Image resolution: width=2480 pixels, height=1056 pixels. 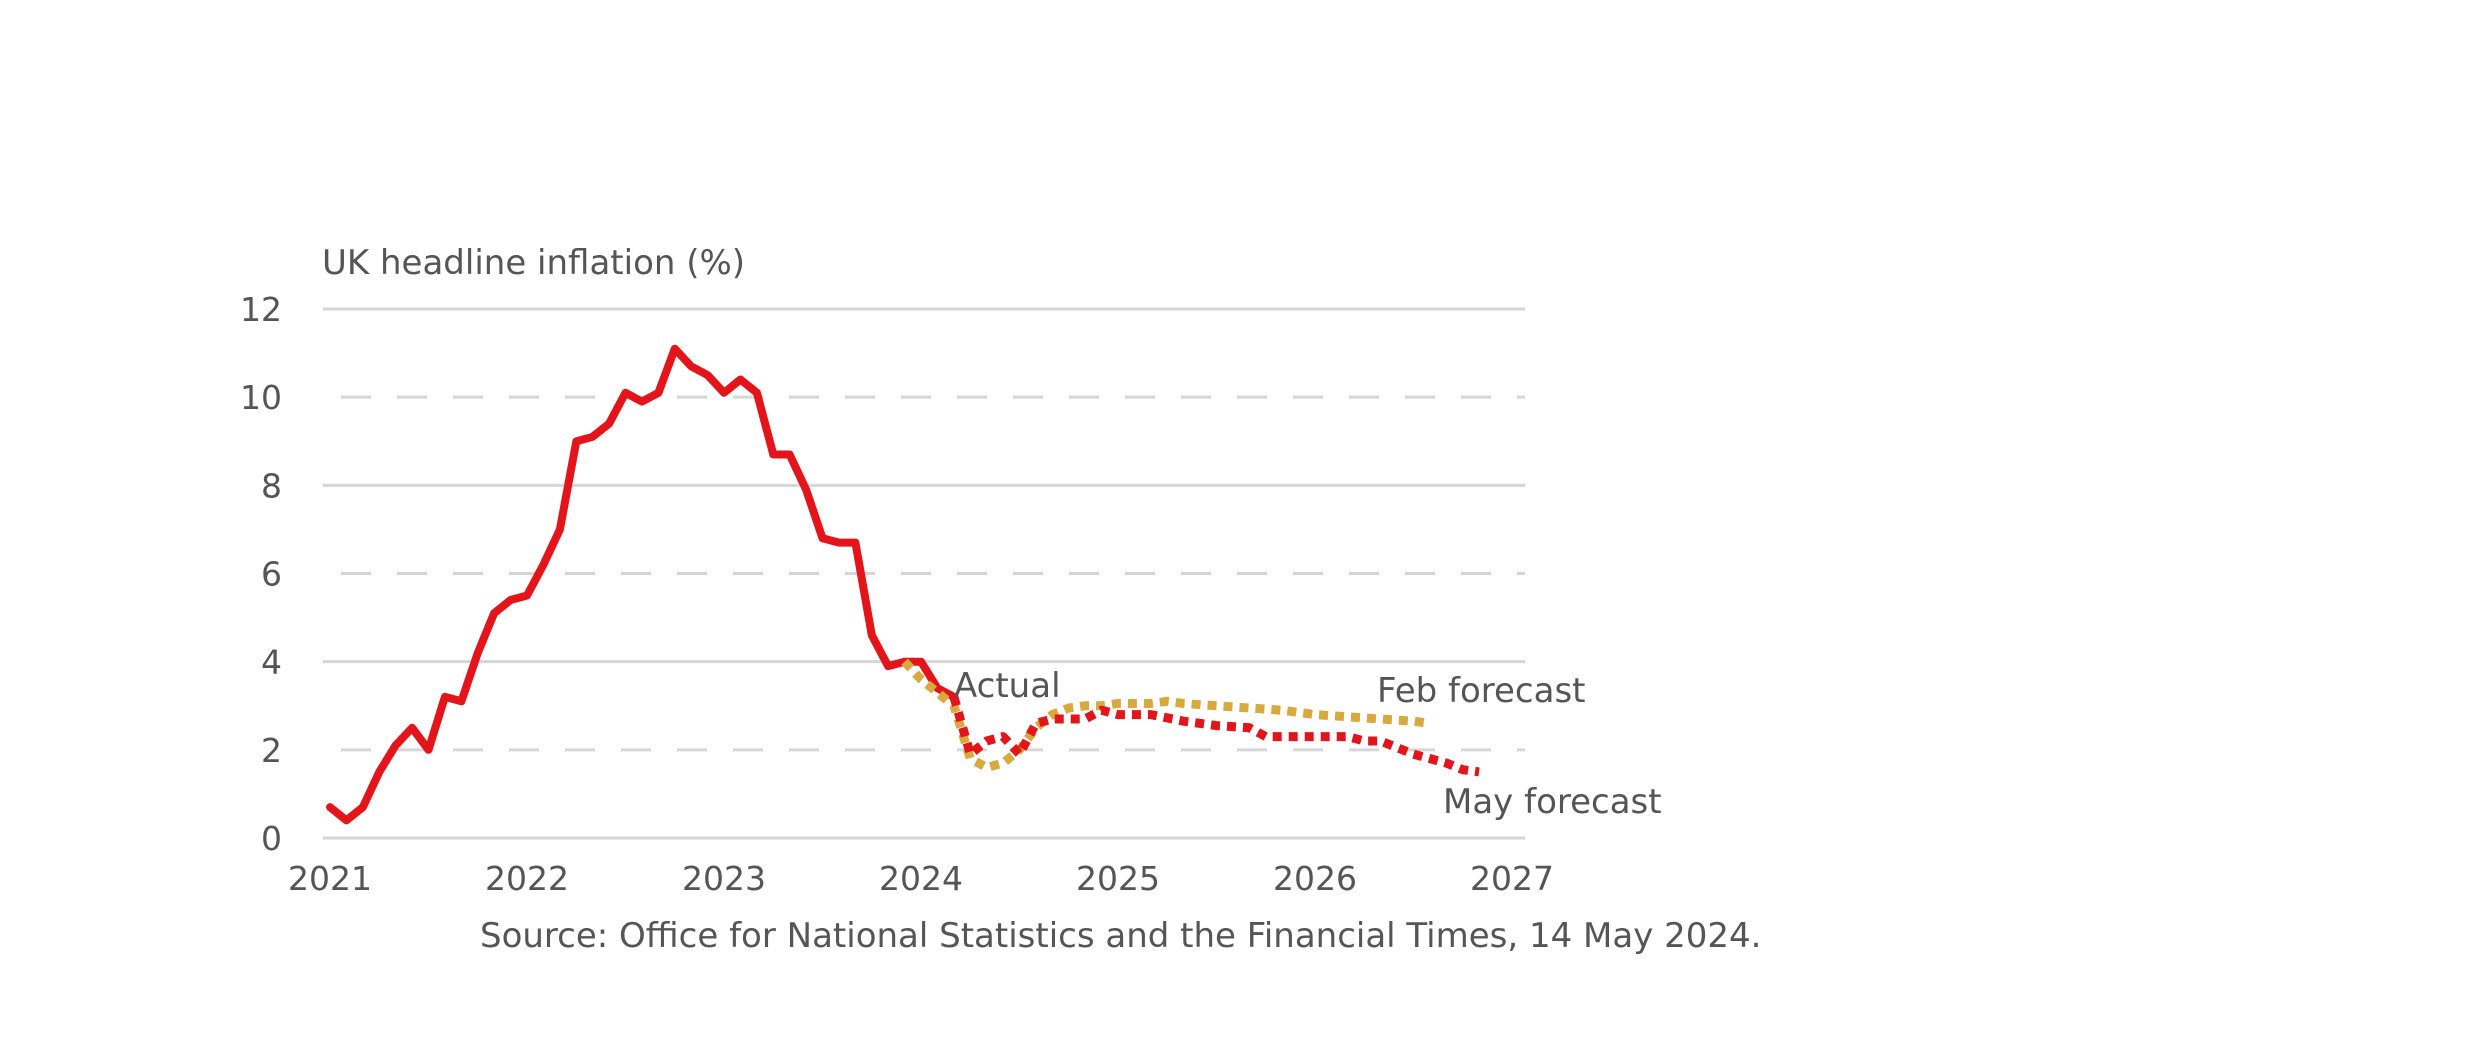 I want to click on y-tick-label: 12, so click(x=261, y=309).